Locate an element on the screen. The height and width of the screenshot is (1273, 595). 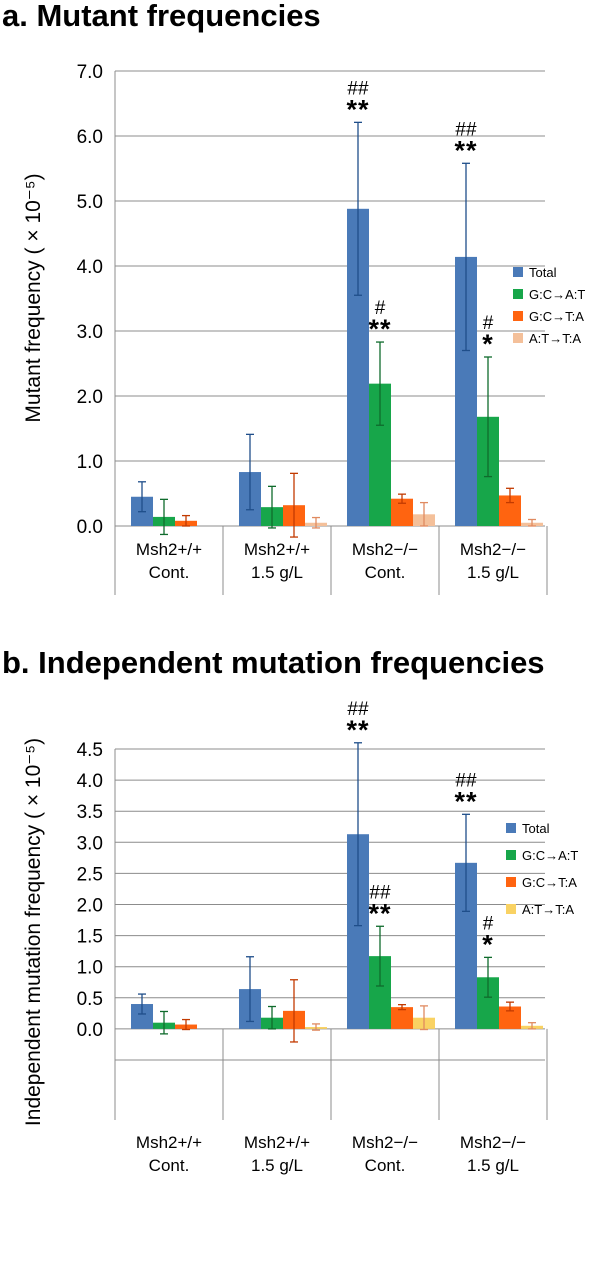
b-ytick-label: 3.5 is located at coordinates (90, 812).